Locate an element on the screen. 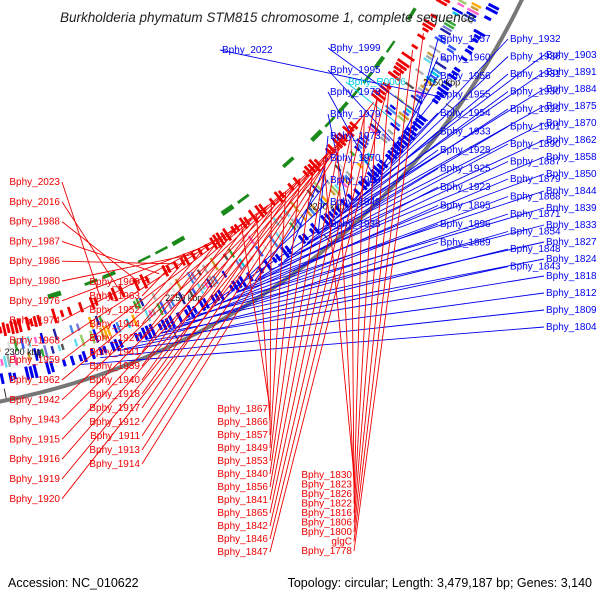 The image size is (600, 600). gene-label-plus: Bphy_1930 is located at coordinates (535, 92).